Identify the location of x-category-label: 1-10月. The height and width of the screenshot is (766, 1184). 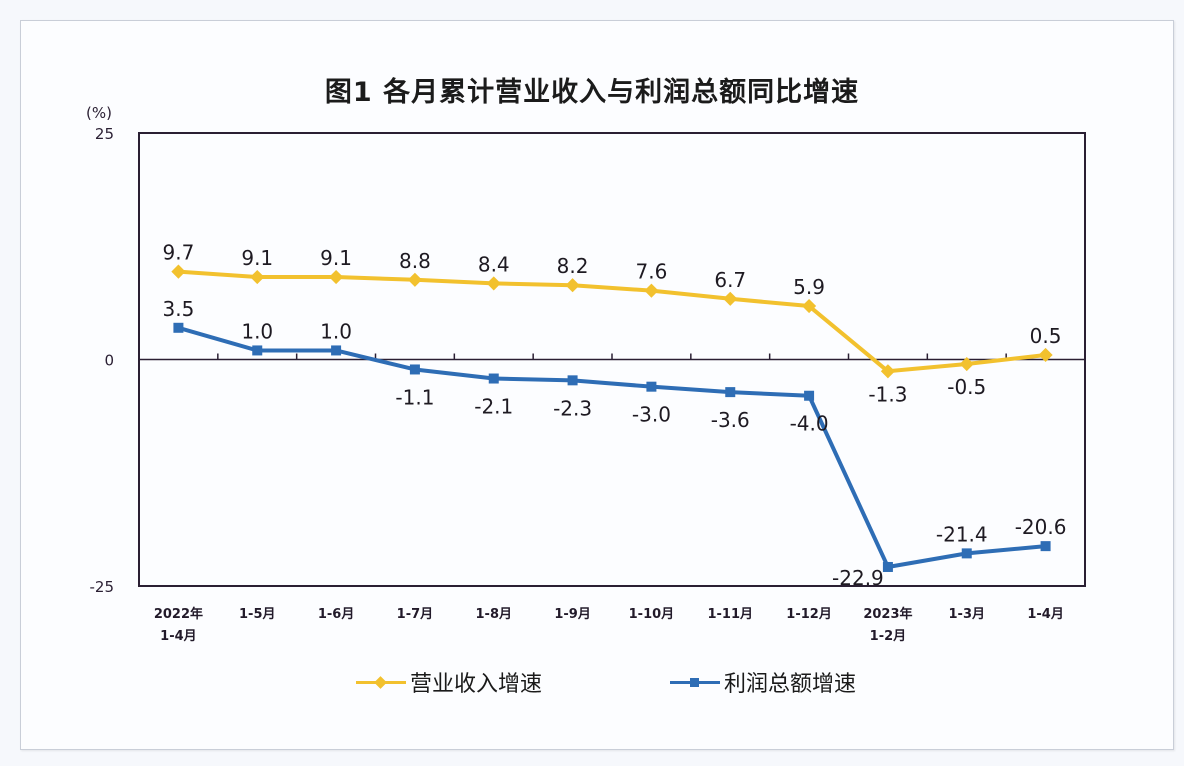
(652, 614).